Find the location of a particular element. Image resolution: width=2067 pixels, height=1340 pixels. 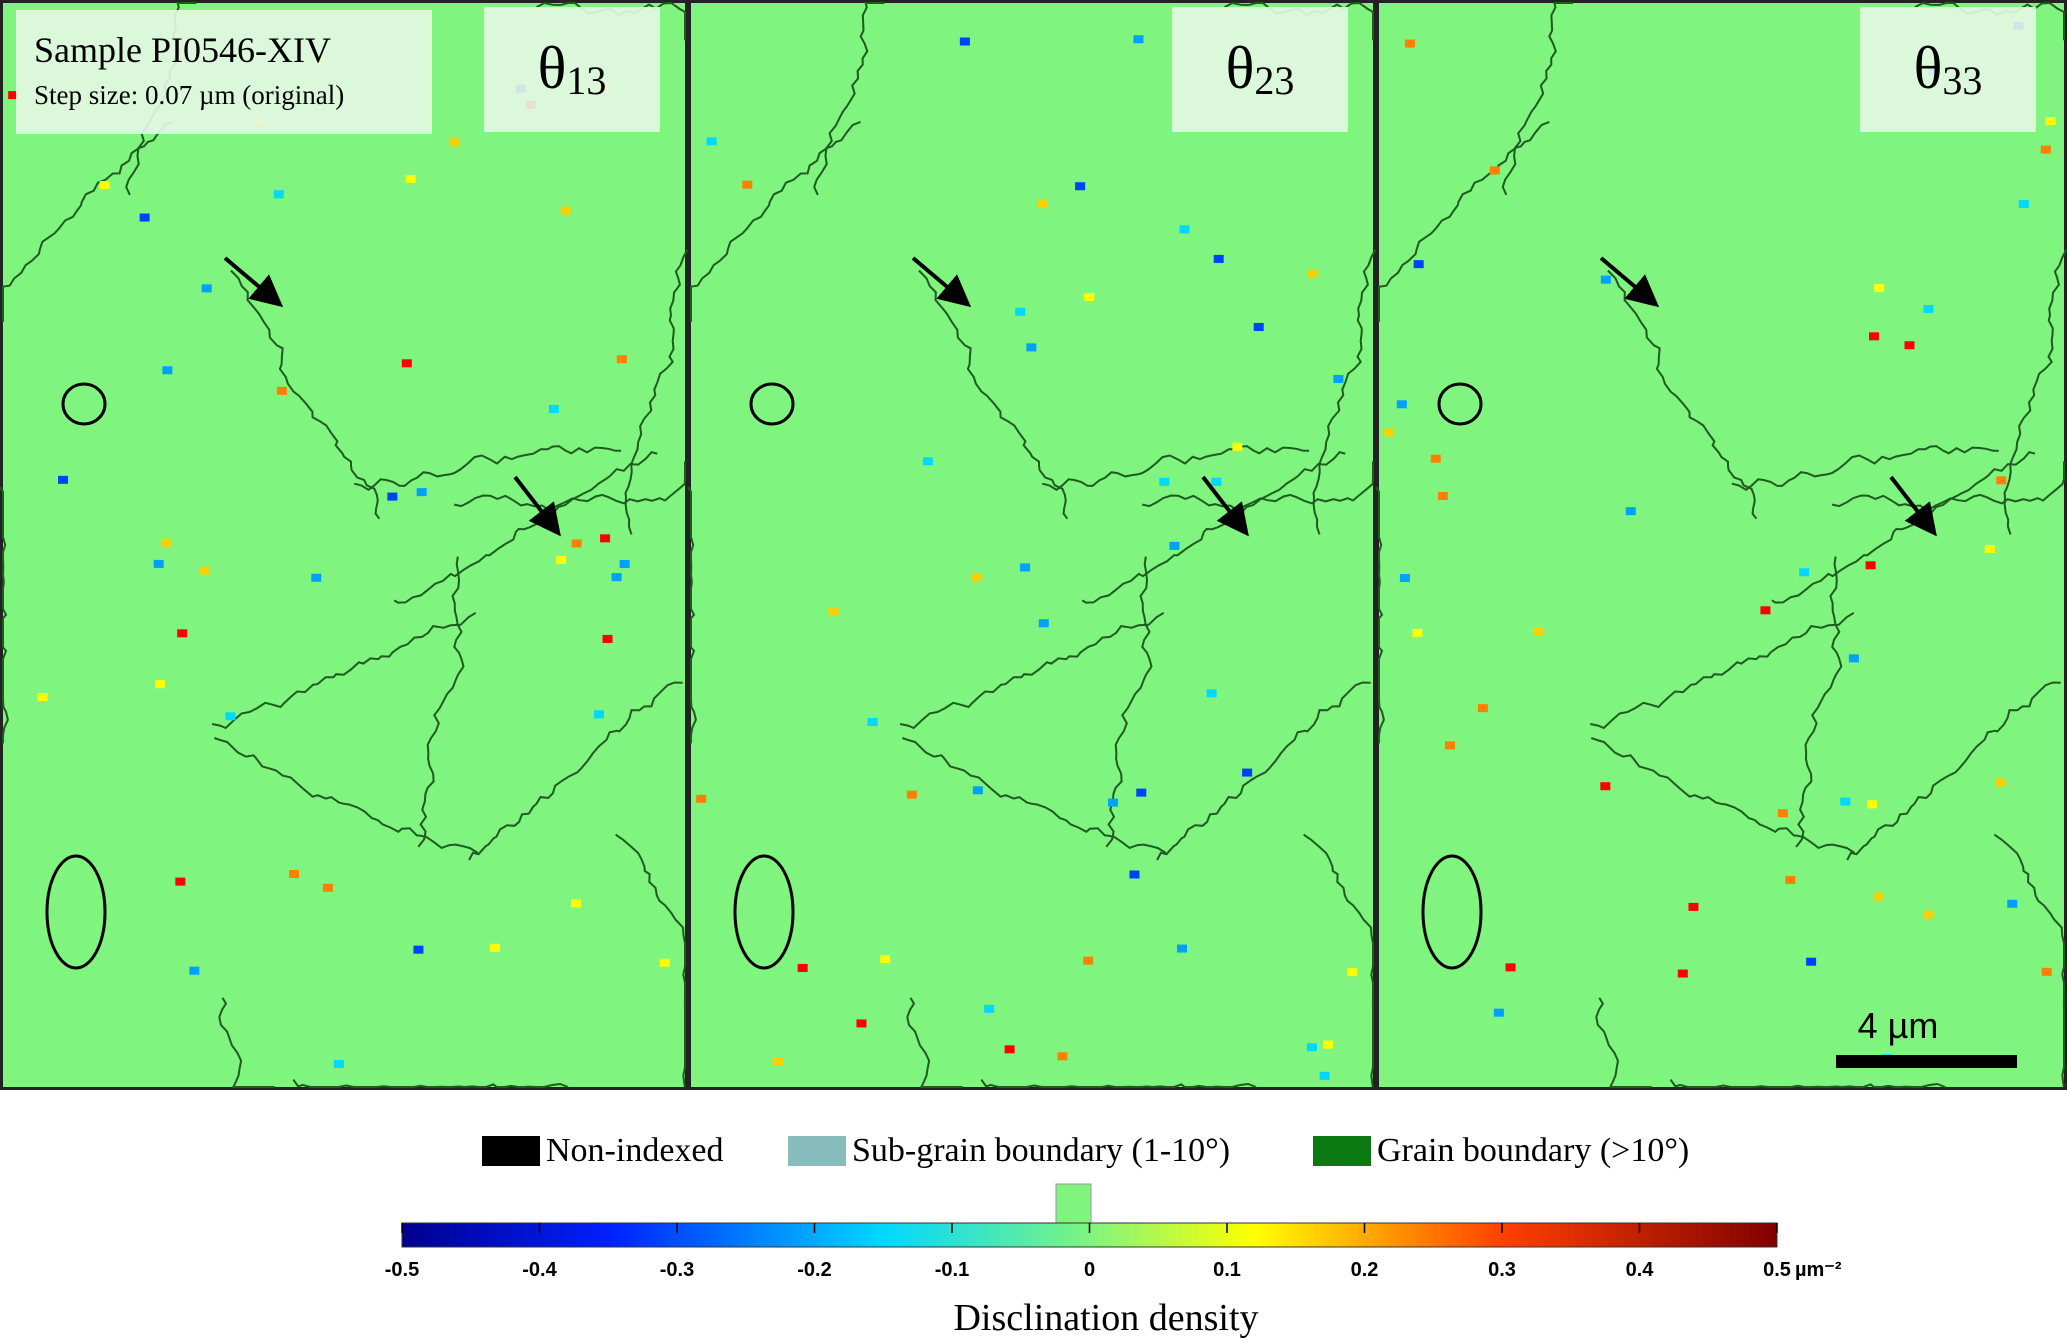

colorbar-unit: µm⁻² is located at coordinates (1818, 1270).